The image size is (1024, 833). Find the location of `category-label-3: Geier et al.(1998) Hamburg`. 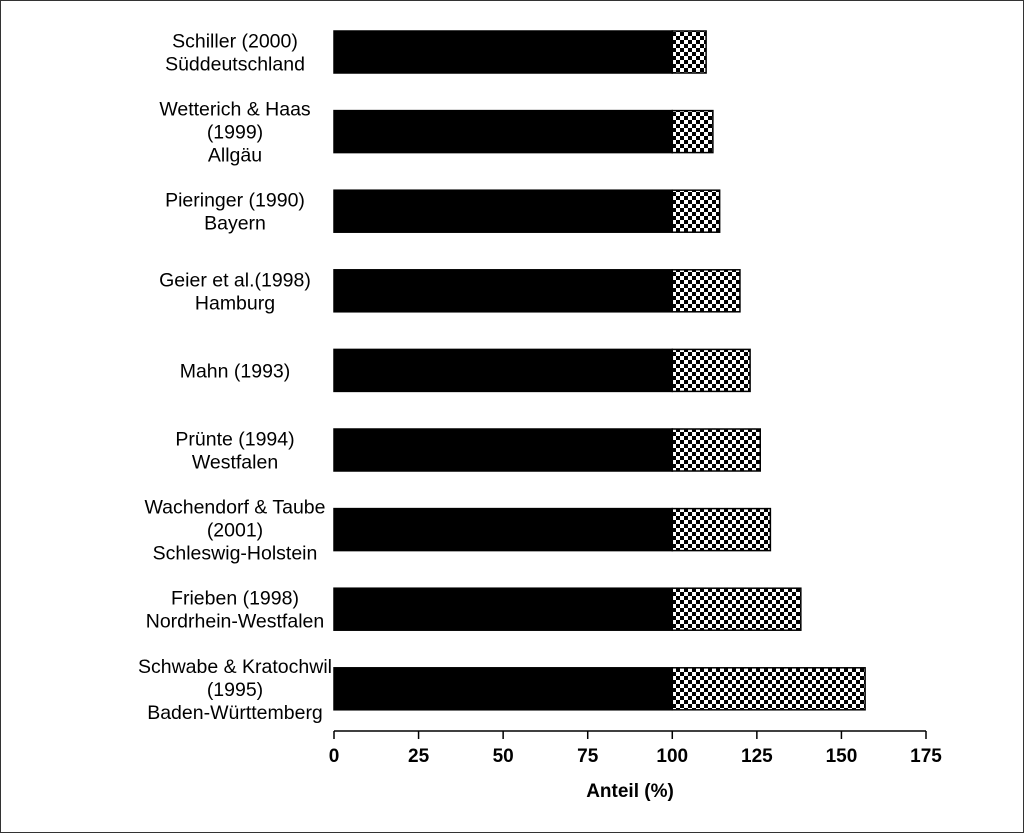

category-label-3: Geier et al.(1998) Hamburg is located at coordinates (235, 291).